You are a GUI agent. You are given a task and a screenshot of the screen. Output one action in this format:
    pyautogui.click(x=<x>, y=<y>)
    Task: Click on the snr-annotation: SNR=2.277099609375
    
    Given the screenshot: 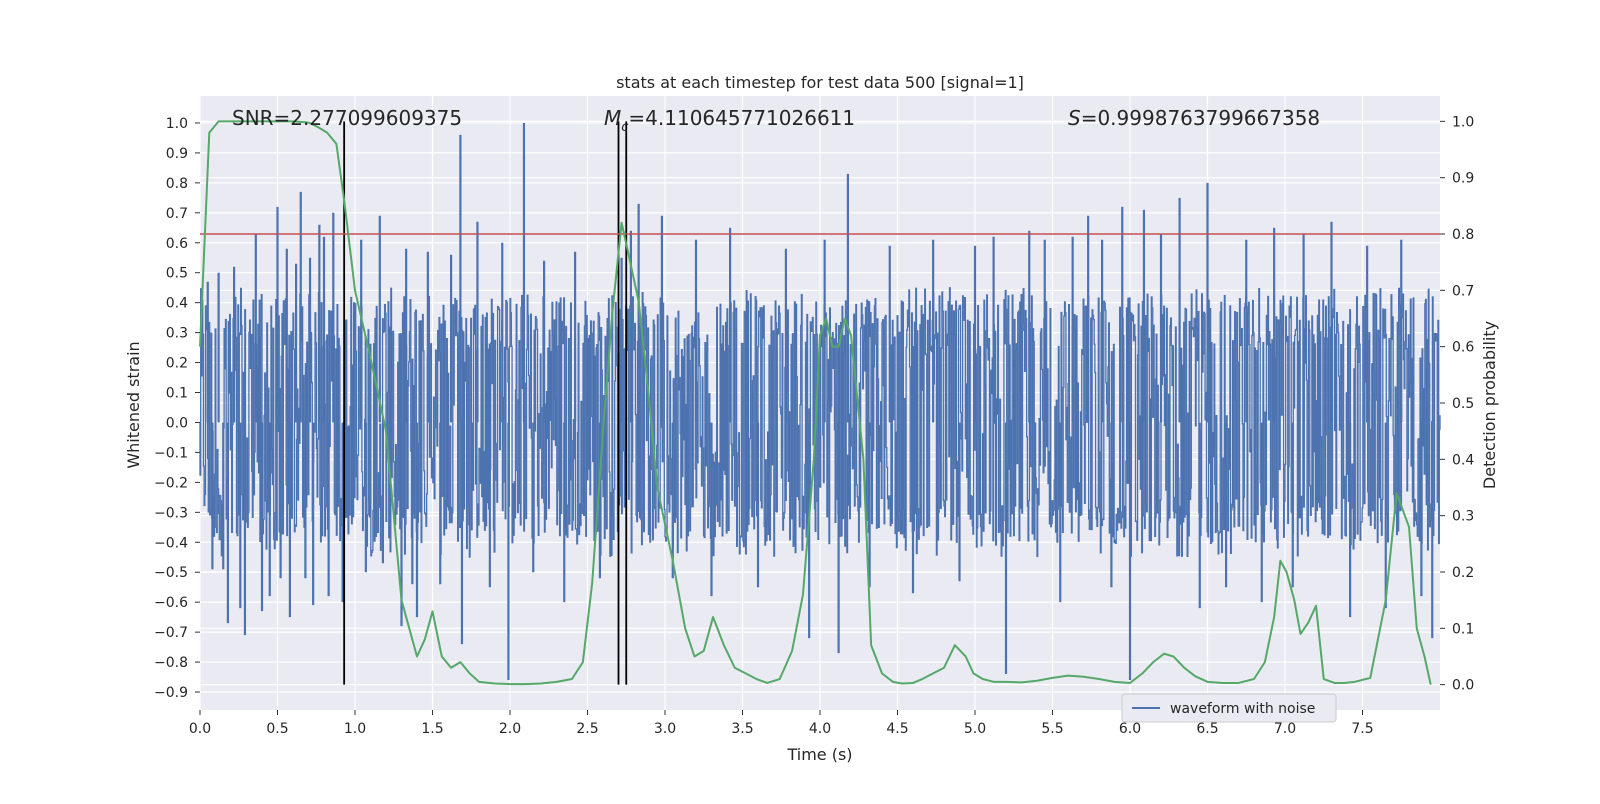 What is the action you would take?
    pyautogui.click(x=347, y=118)
    